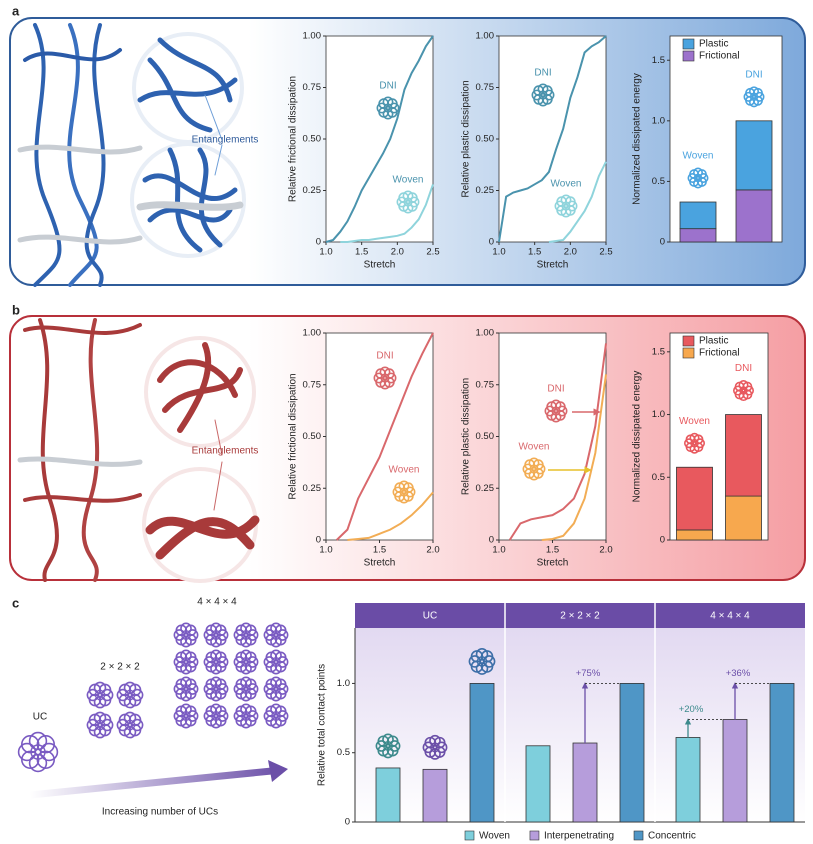 This screenshot has width=813, height=844. Describe the element at coordinates (658, 60) in the screenshot. I see `y-tick-label: 1.5` at that location.